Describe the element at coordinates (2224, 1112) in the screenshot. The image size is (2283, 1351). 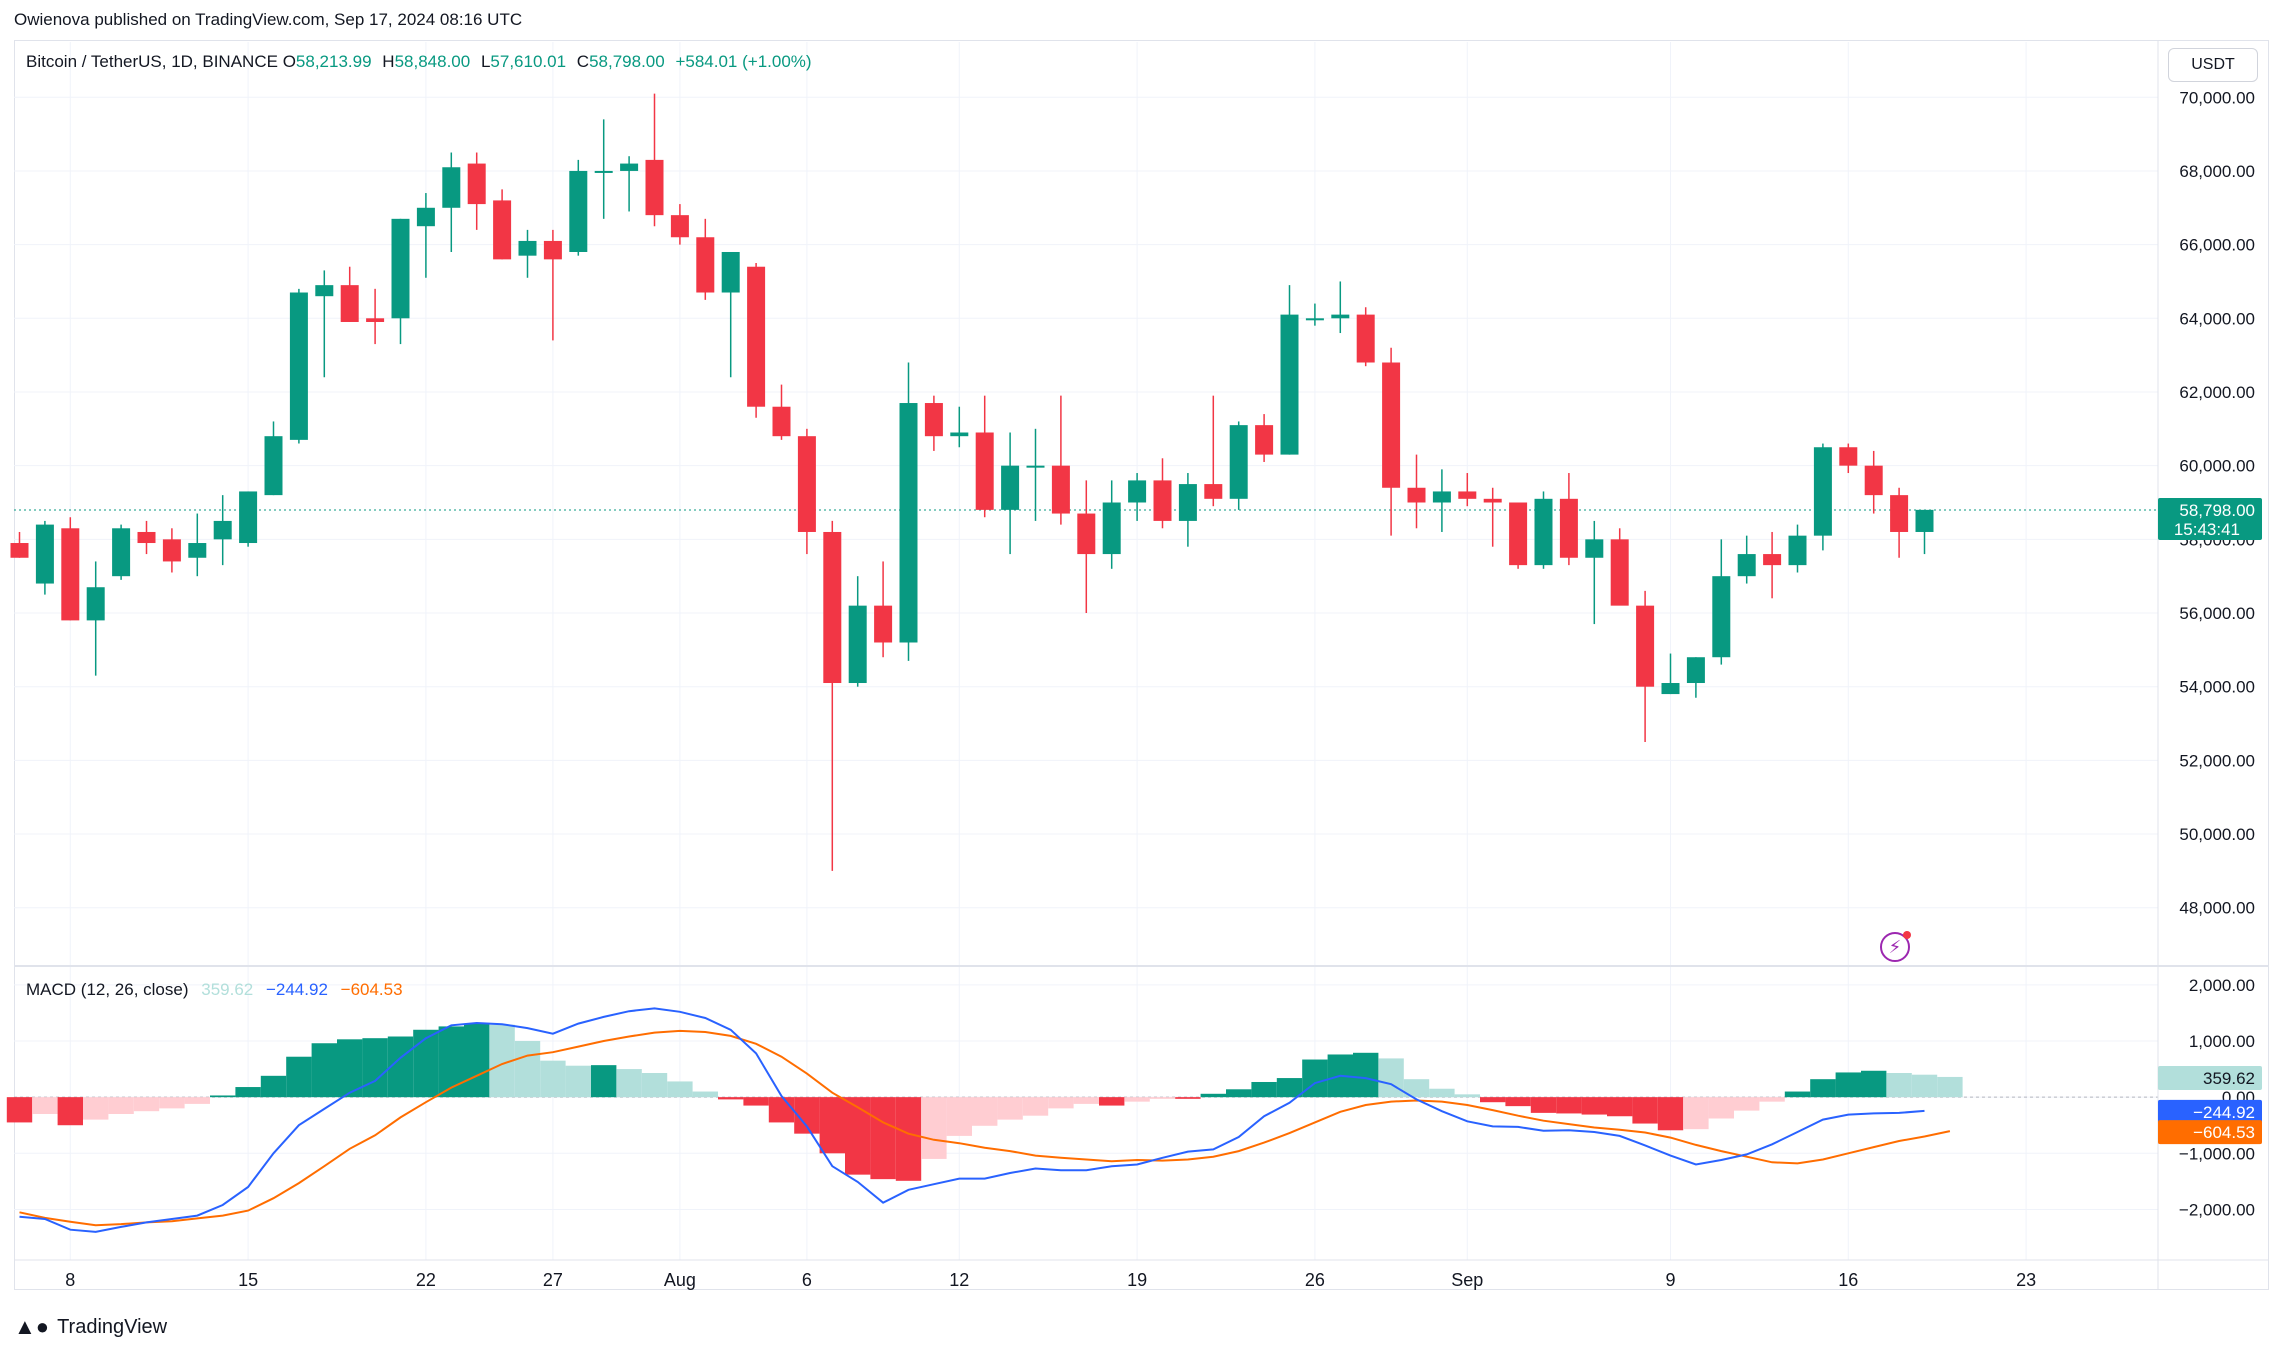
I see `macd-value-label: −244.92` at that location.